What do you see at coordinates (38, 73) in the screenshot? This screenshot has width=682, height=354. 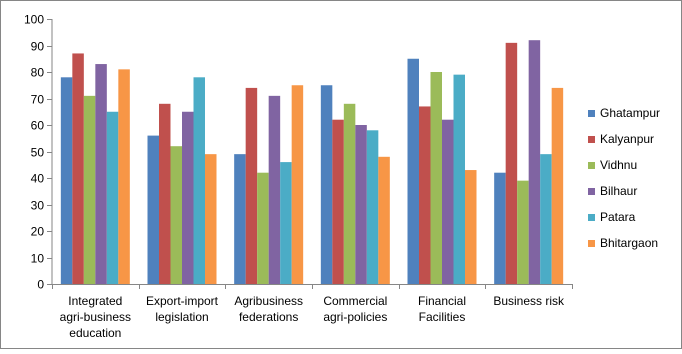 I see `y-tick-label: 80` at bounding box center [38, 73].